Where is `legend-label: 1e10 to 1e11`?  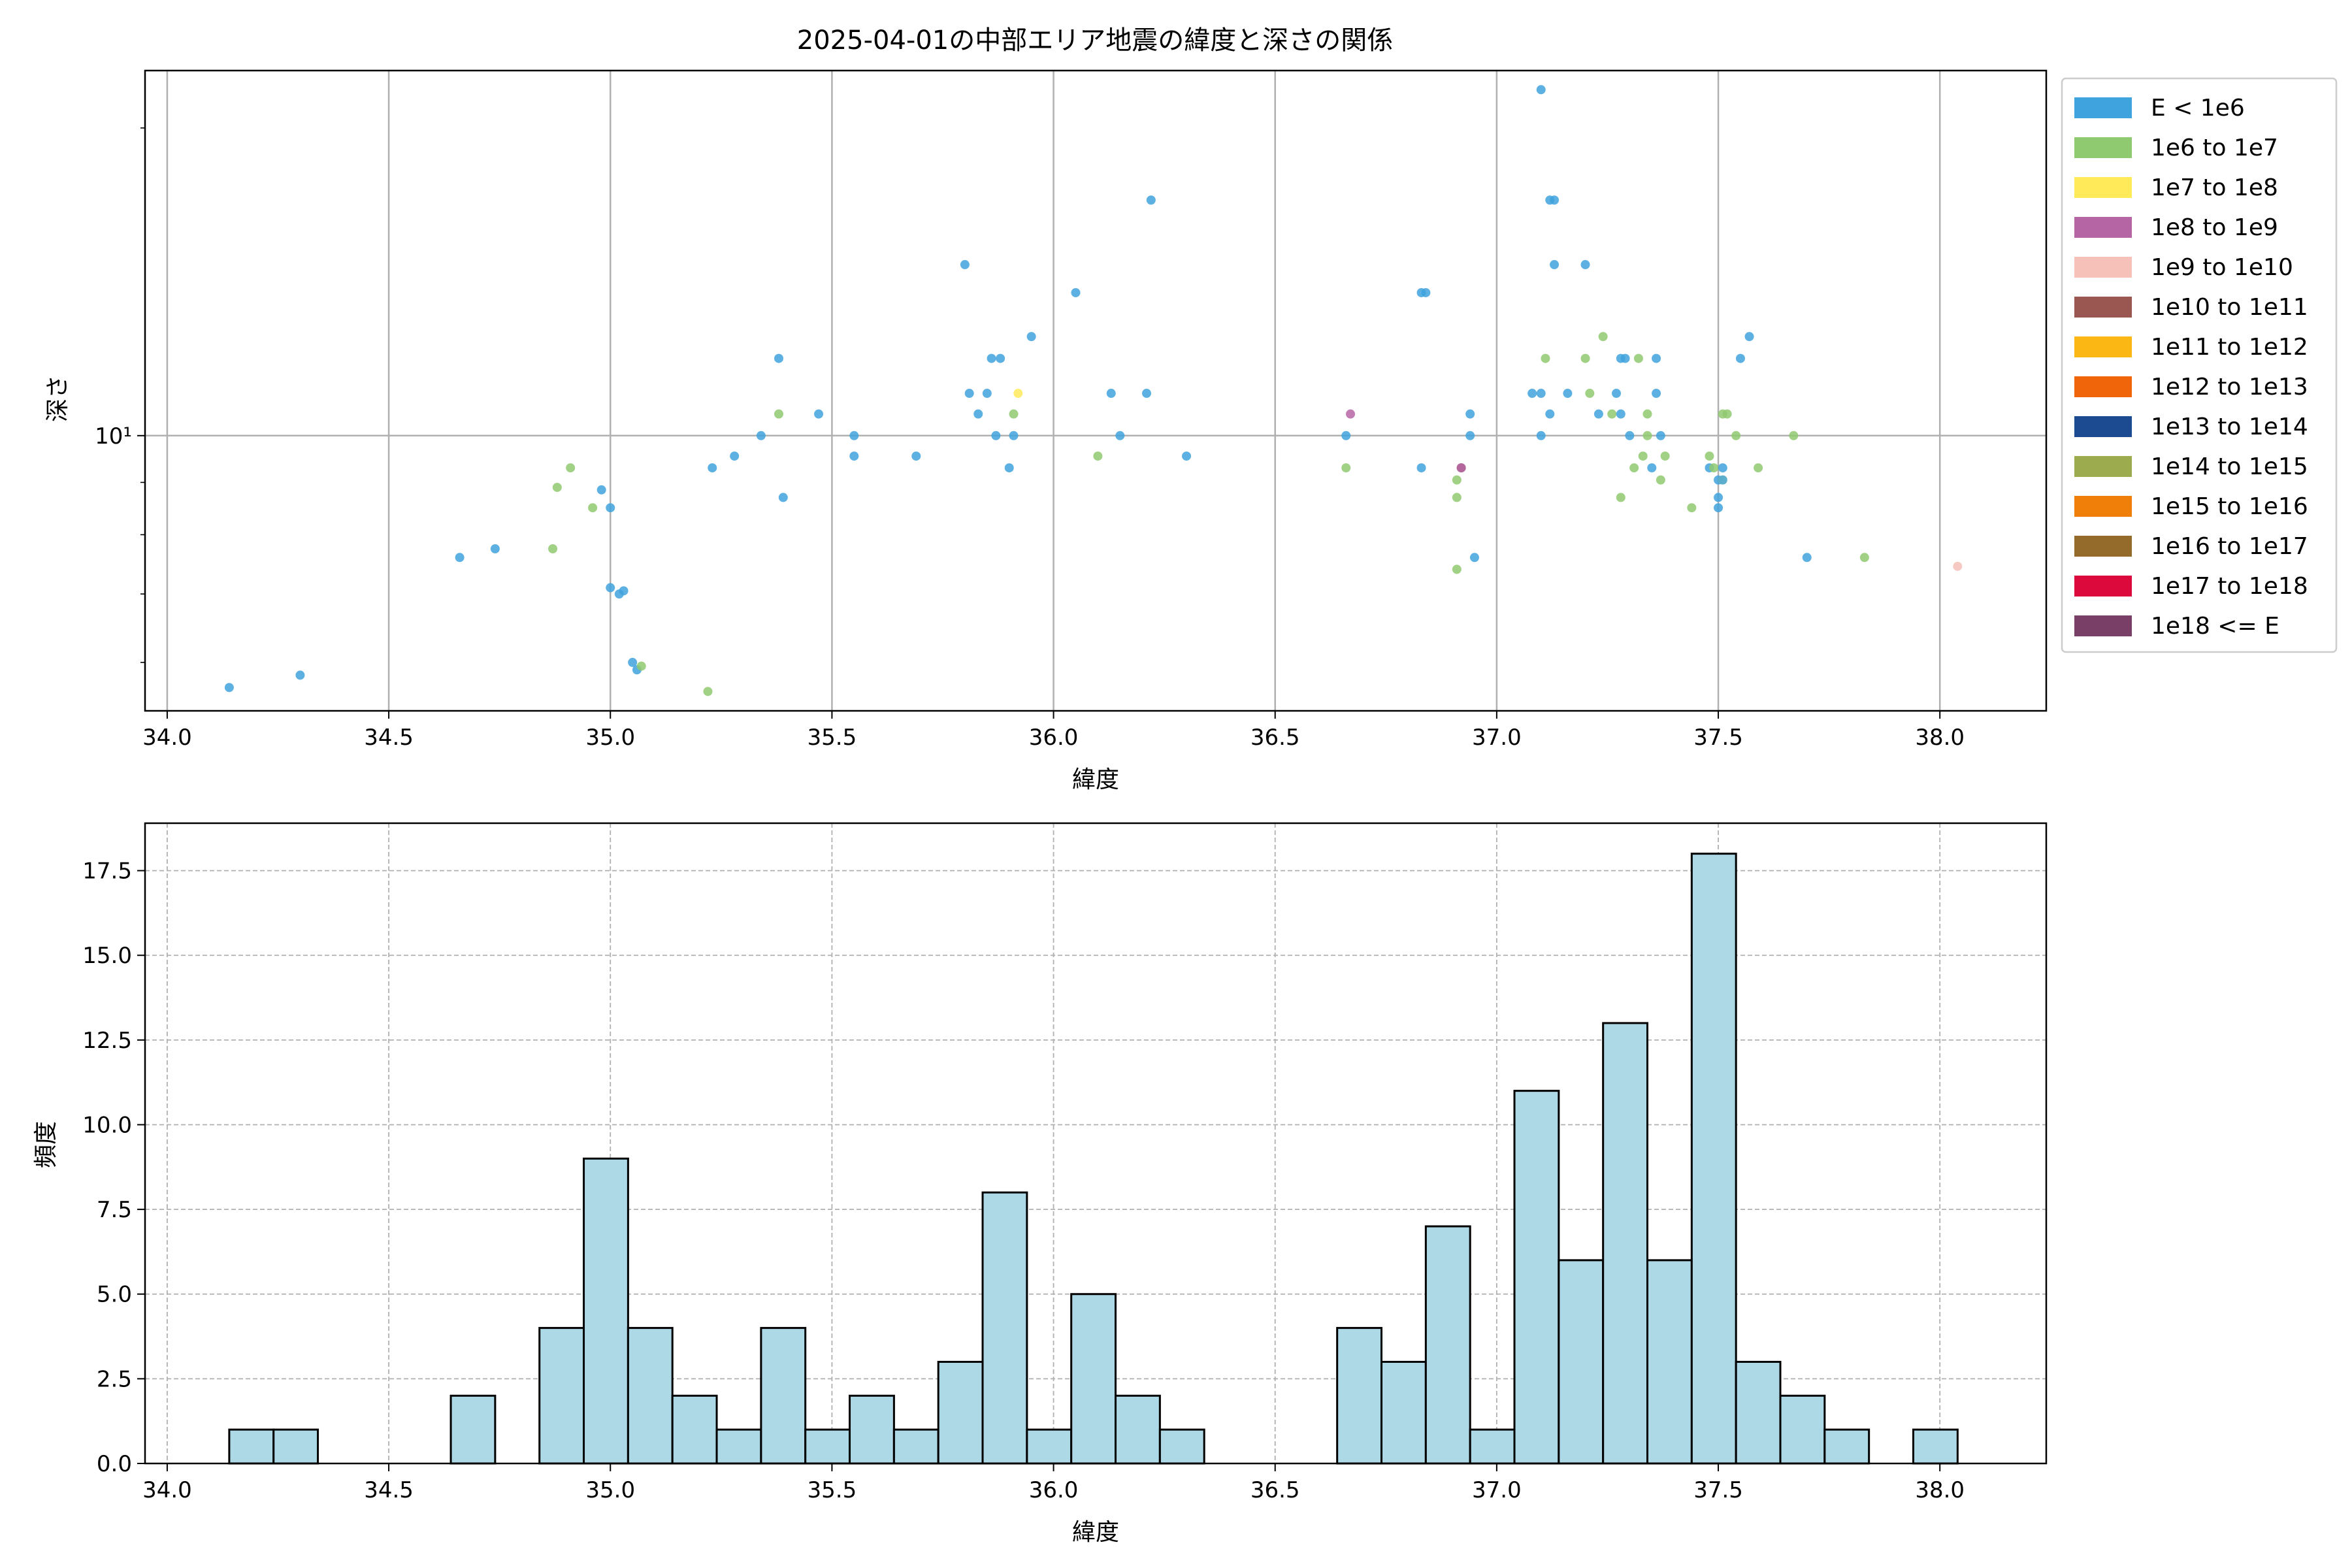
legend-label: 1e10 to 1e11 is located at coordinates (2229, 307).